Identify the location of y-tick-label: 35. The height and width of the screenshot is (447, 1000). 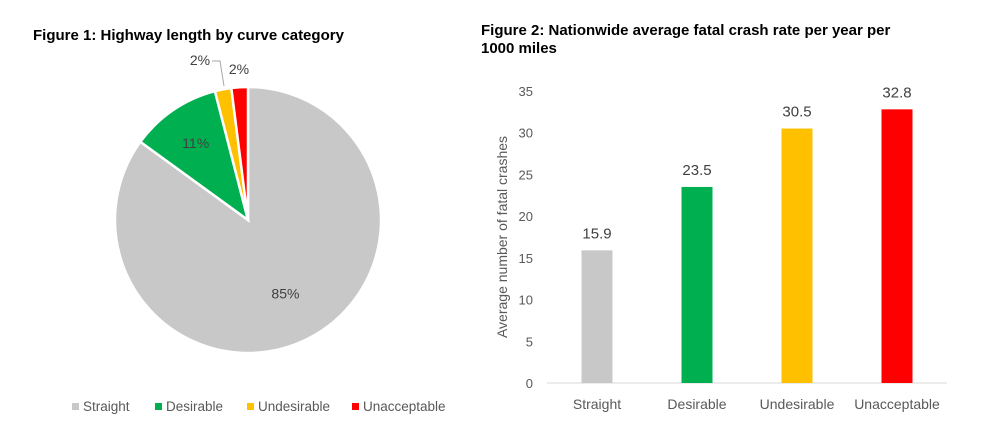
(526, 91).